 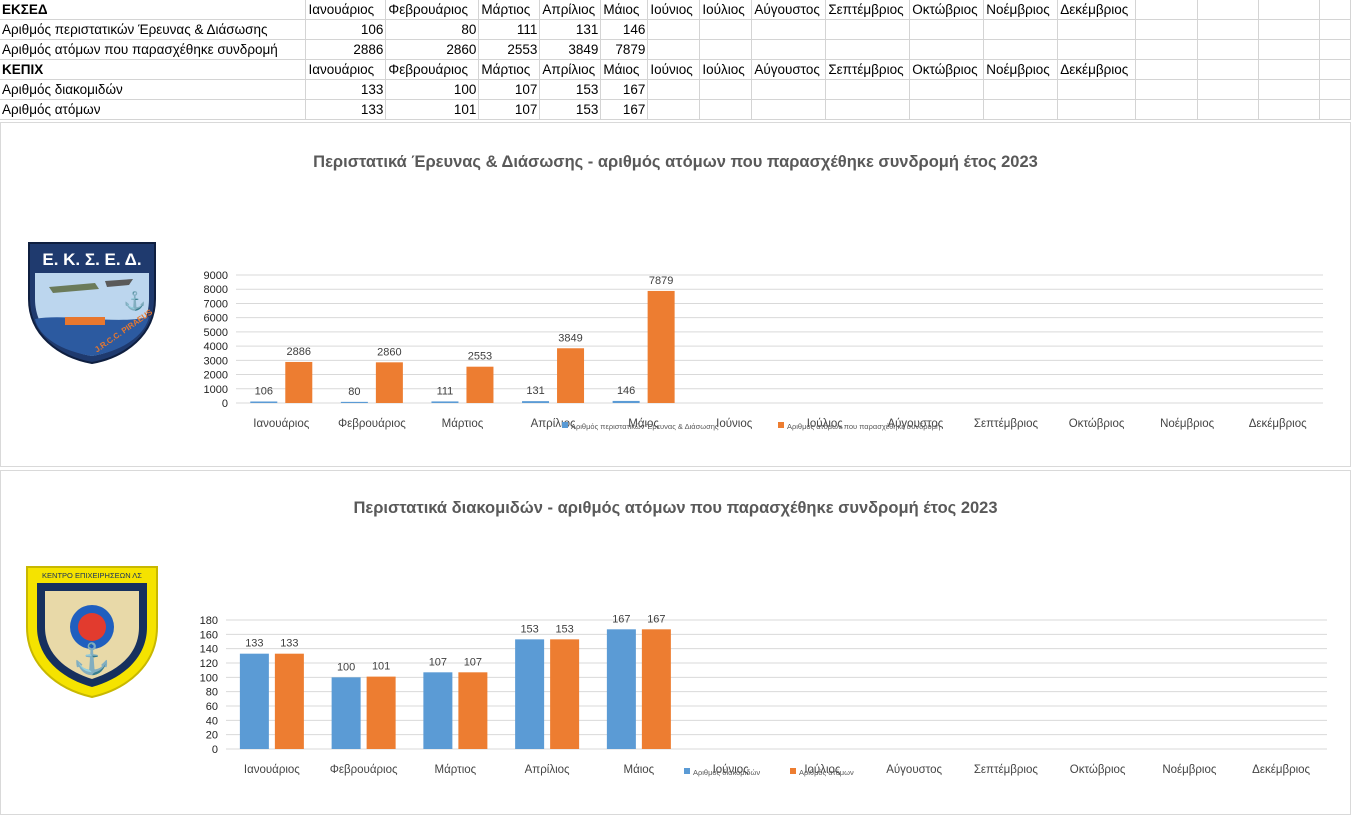 I want to click on row-label: Αριθμός ατόμων που παρασχέθηκε συνδρομή, so click(x=153, y=49).